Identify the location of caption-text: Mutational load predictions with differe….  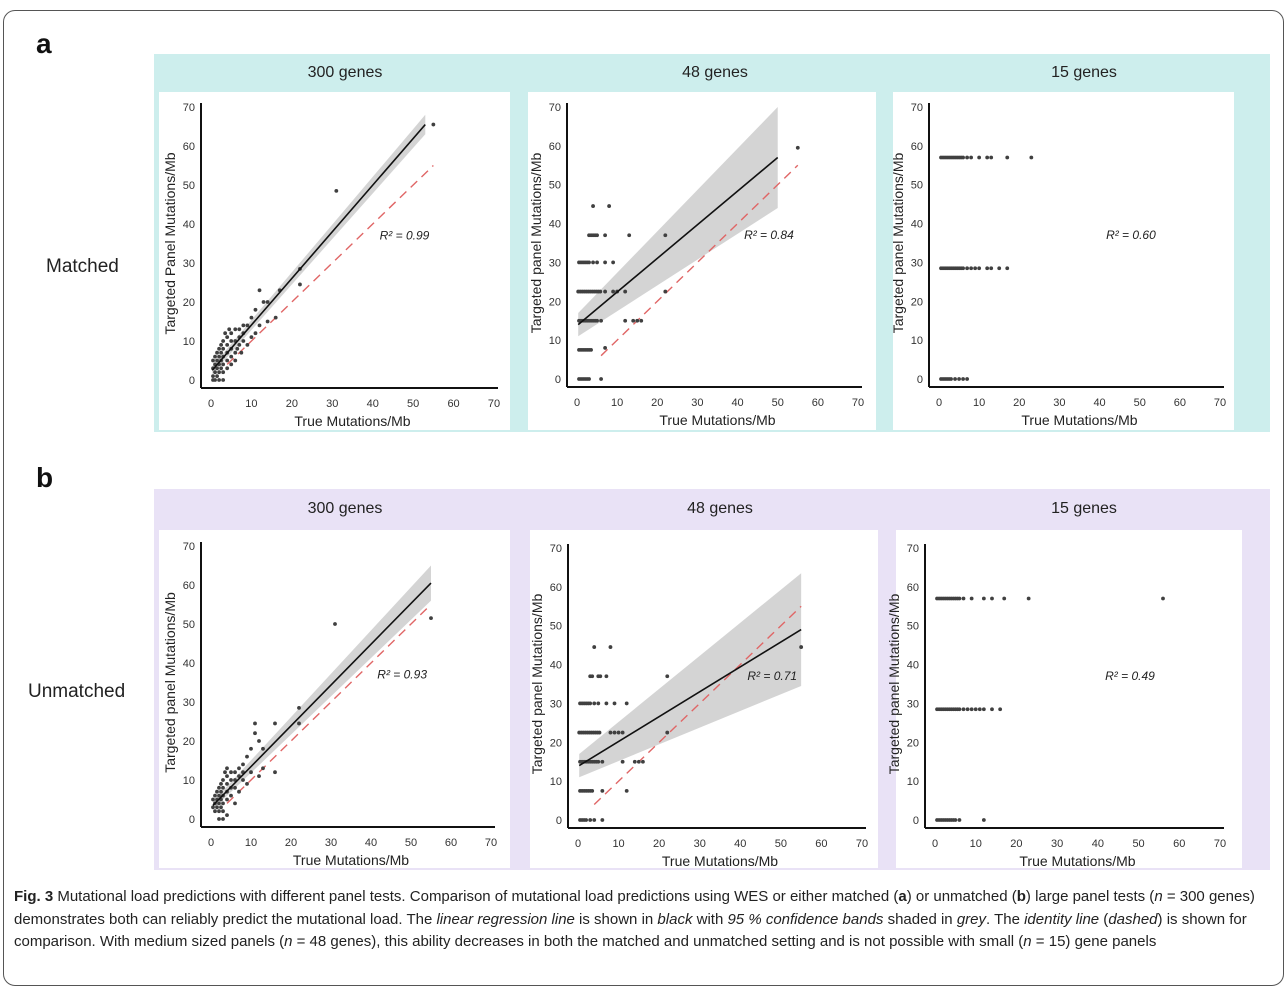
(476, 896).